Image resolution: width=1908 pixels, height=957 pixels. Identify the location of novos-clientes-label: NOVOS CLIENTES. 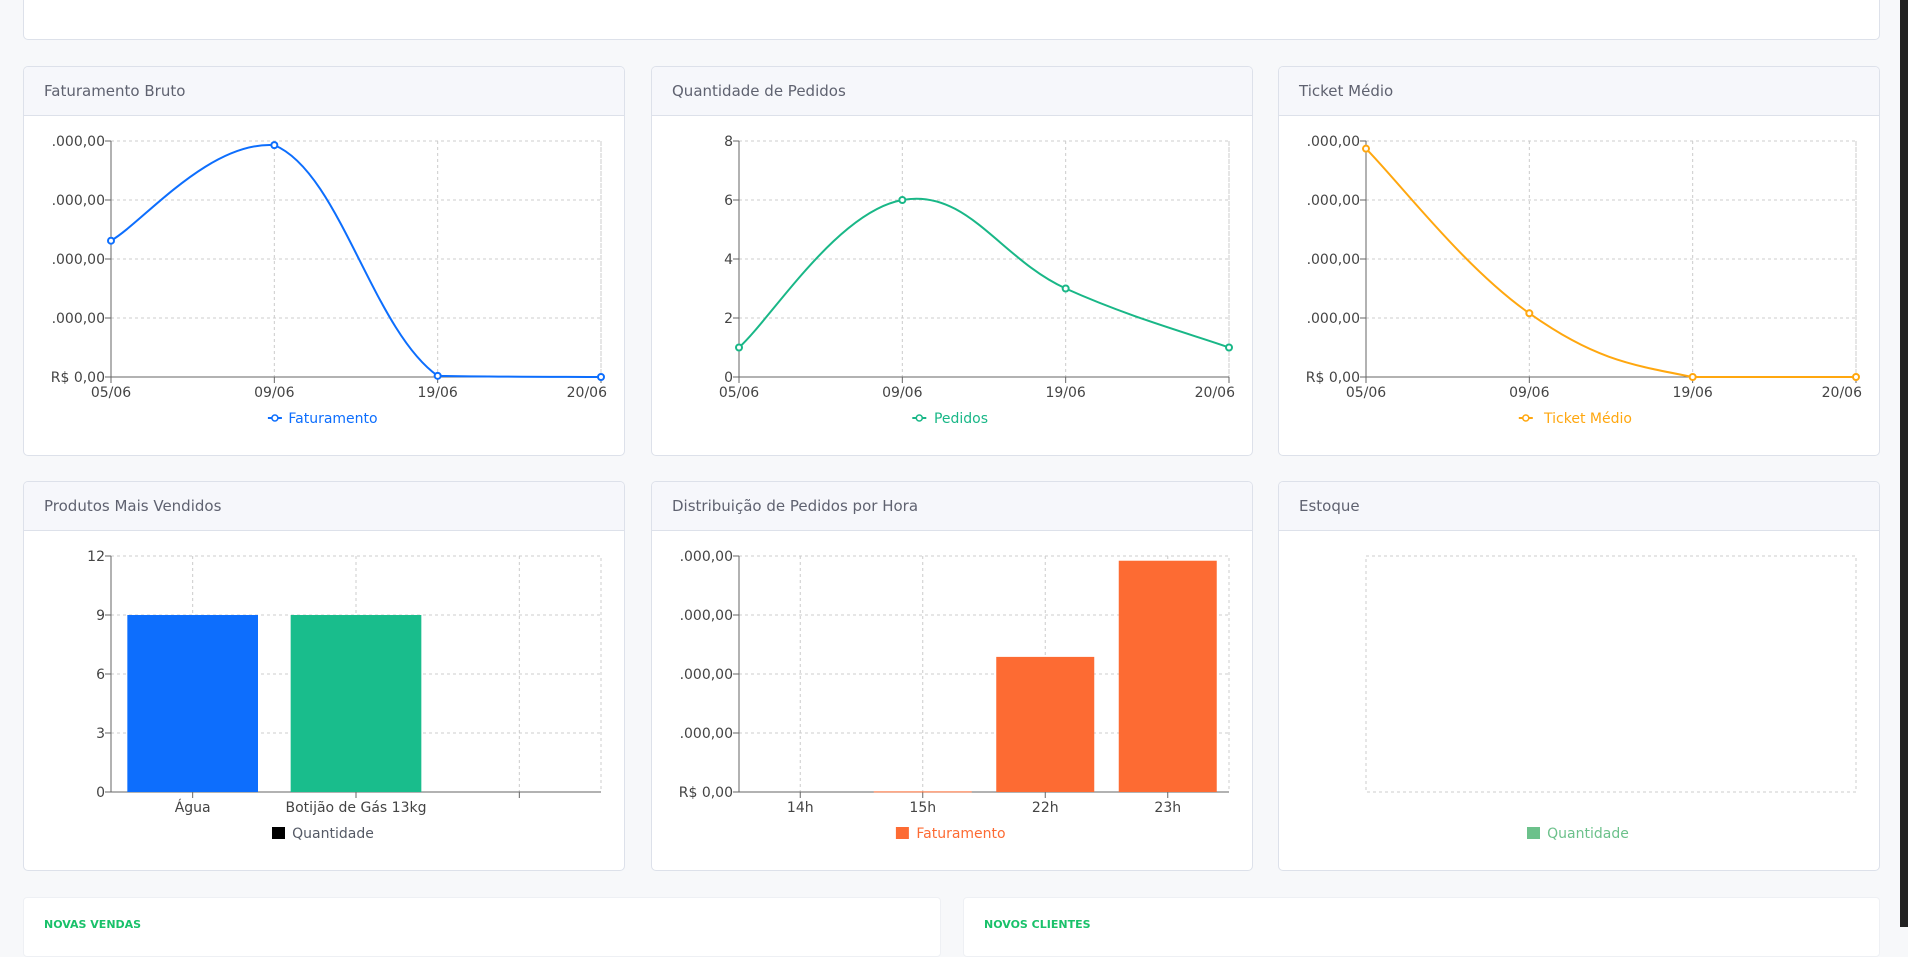
(1037, 924).